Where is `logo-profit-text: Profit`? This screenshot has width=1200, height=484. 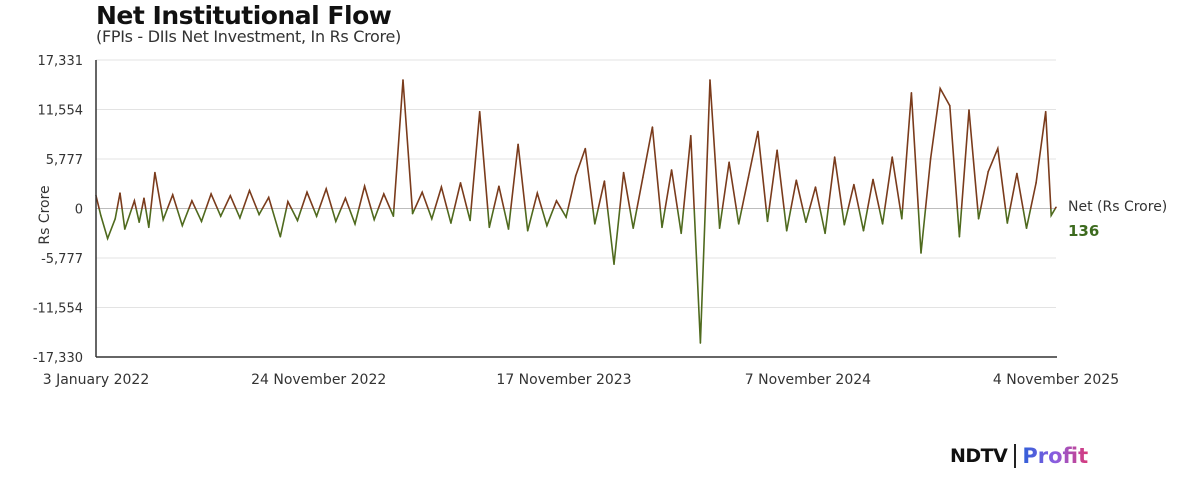 logo-profit-text: Profit is located at coordinates (1055, 456).